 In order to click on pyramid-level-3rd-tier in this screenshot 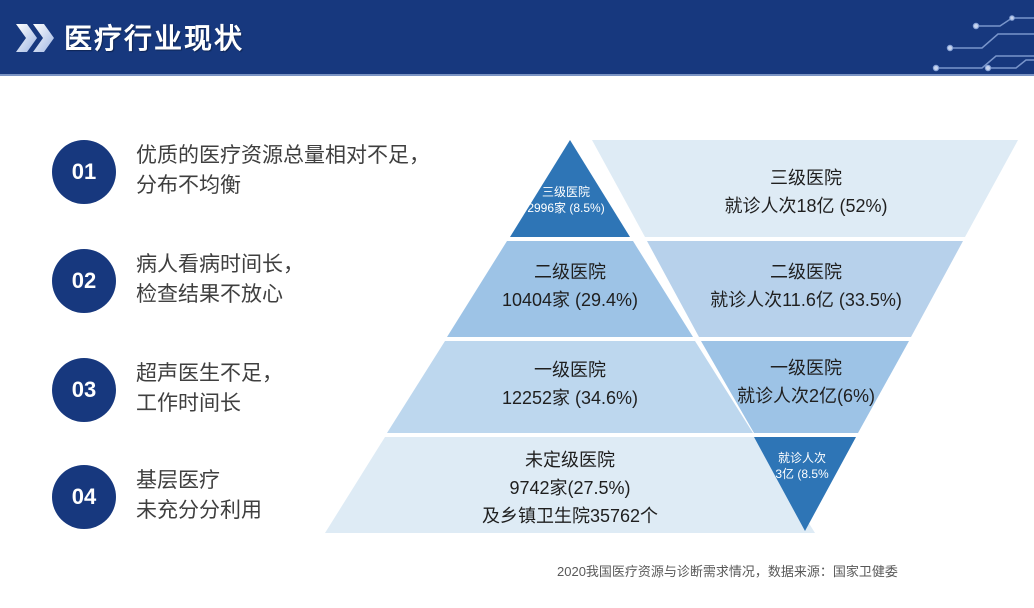, I will do `click(570, 188)`.